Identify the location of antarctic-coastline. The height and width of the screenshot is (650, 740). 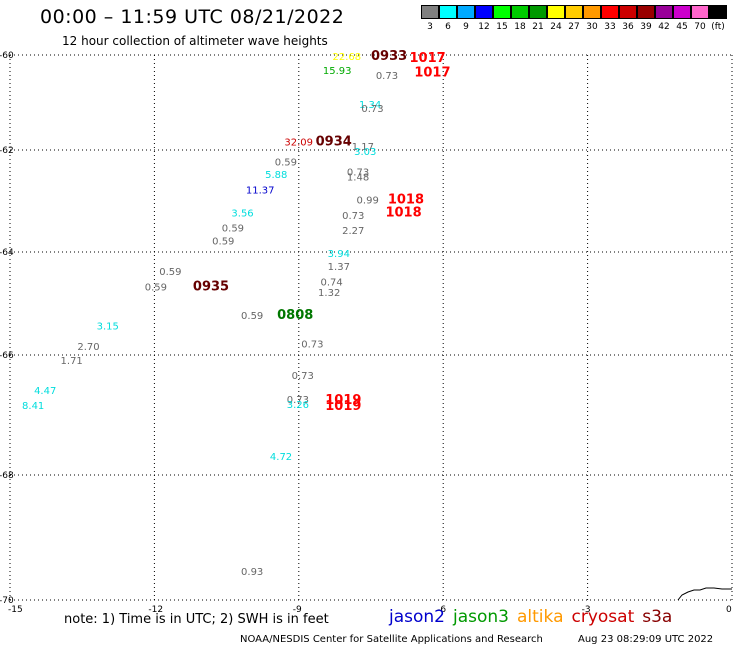
(704, 594).